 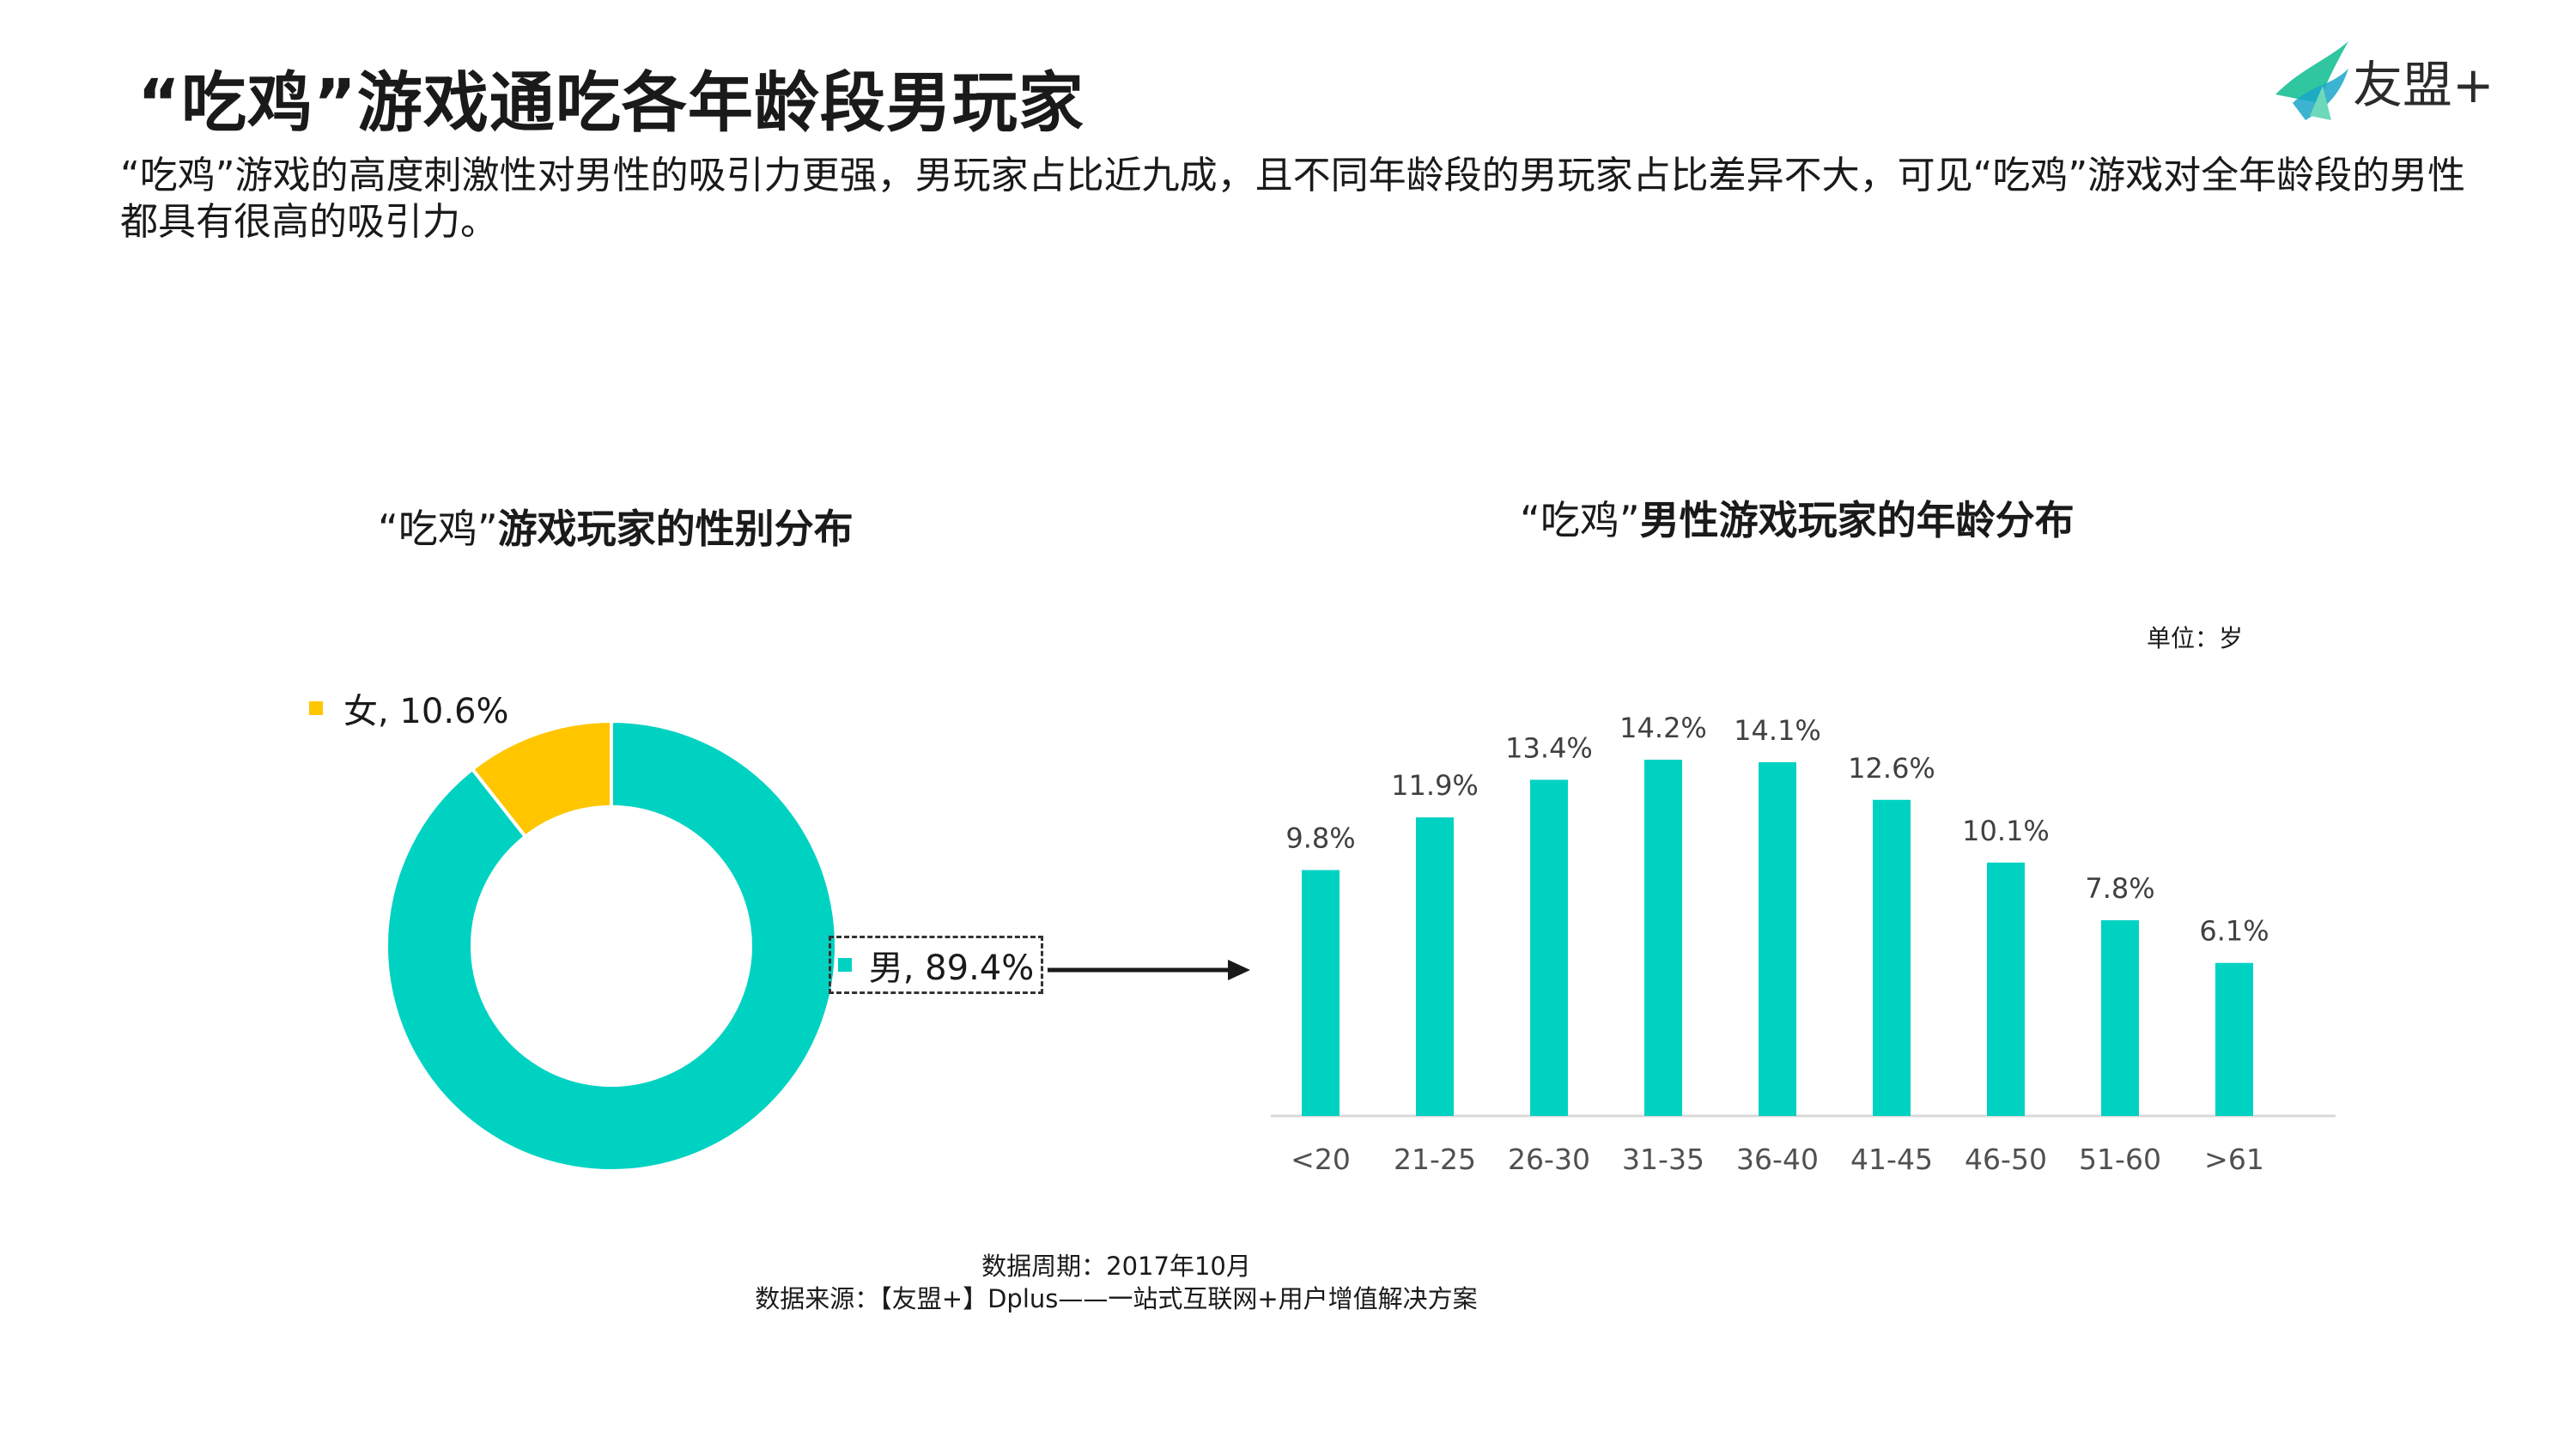 What do you see at coordinates (1435, 1159) in the screenshot?
I see `x-tick-label: 21-25` at bounding box center [1435, 1159].